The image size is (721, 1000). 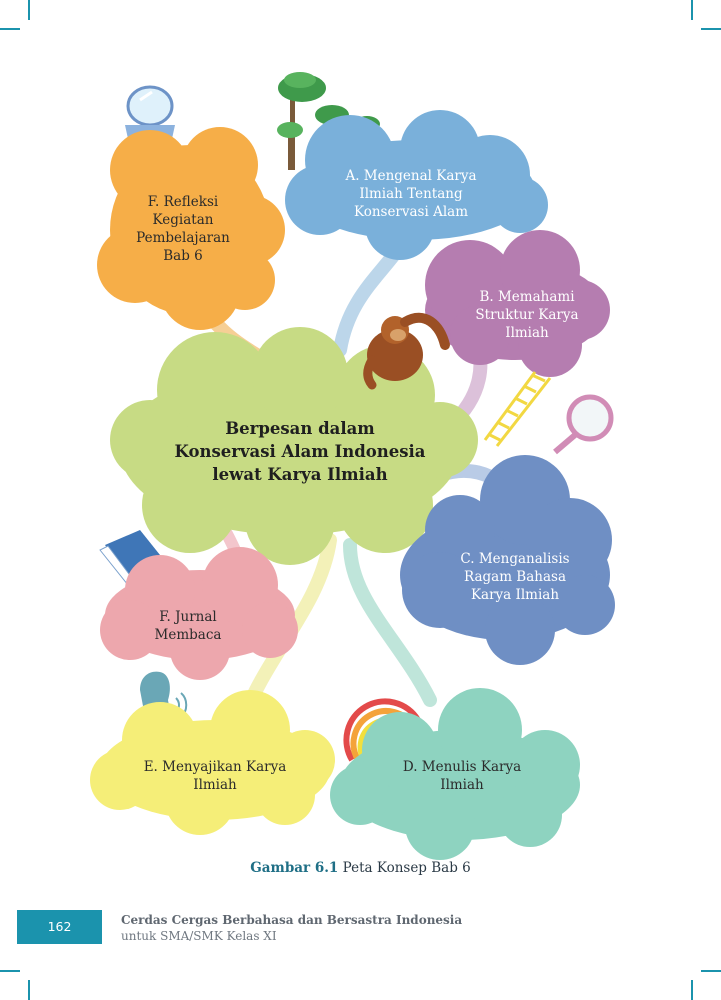 I want to click on node-f-jurnal-line-1: F. Jurnal, so click(x=188, y=617).